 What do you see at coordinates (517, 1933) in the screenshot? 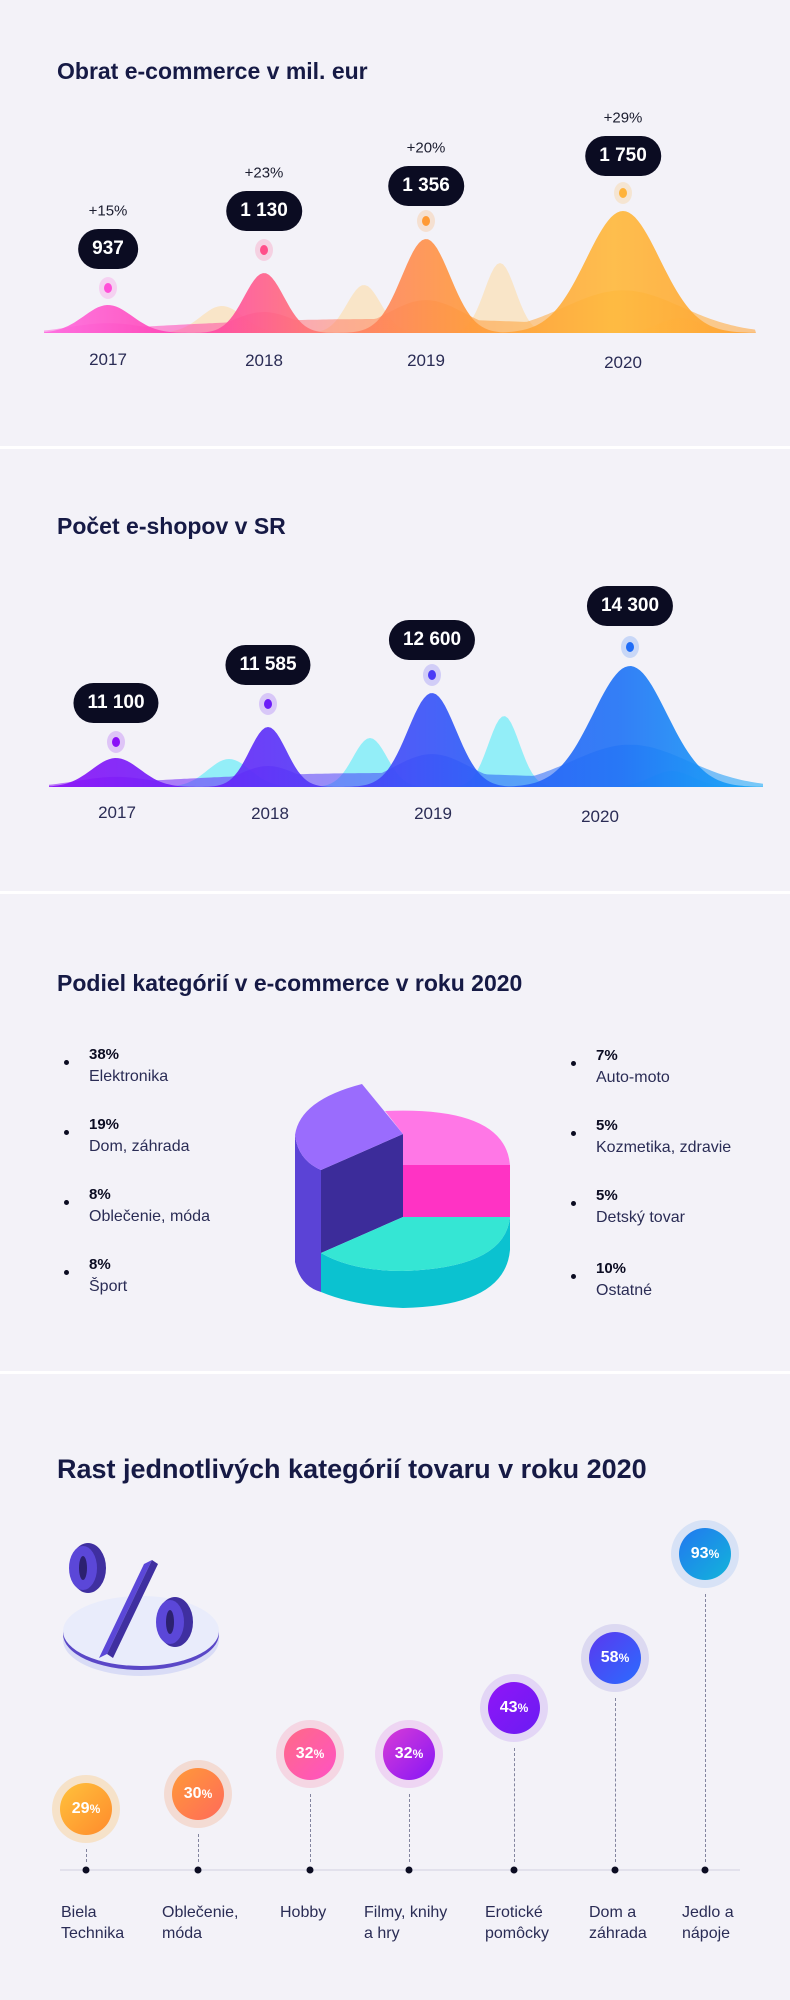
I see `category-label-line: pomôcky` at bounding box center [517, 1933].